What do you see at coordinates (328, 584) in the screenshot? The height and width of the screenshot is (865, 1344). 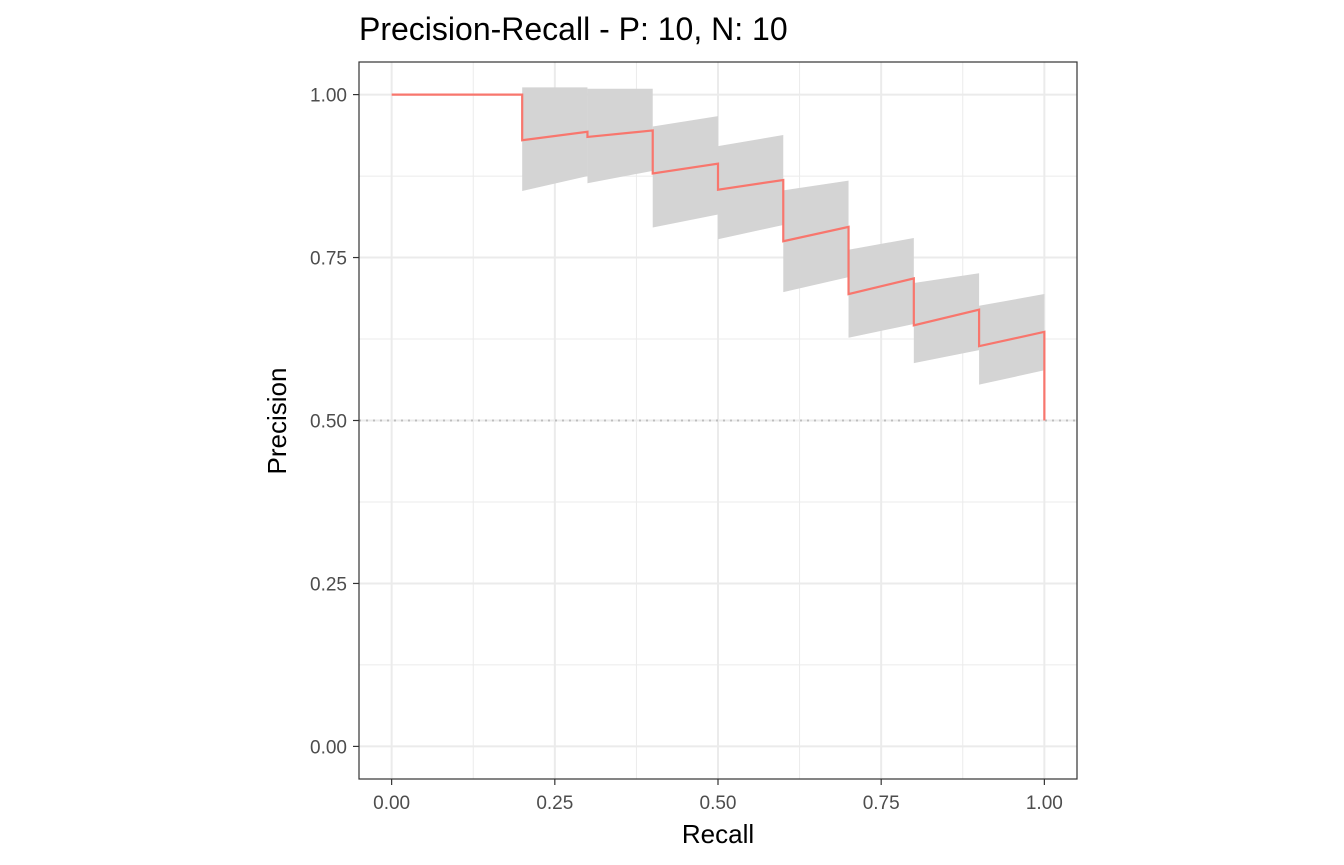 I see `y-tick-label: 0.25` at bounding box center [328, 584].